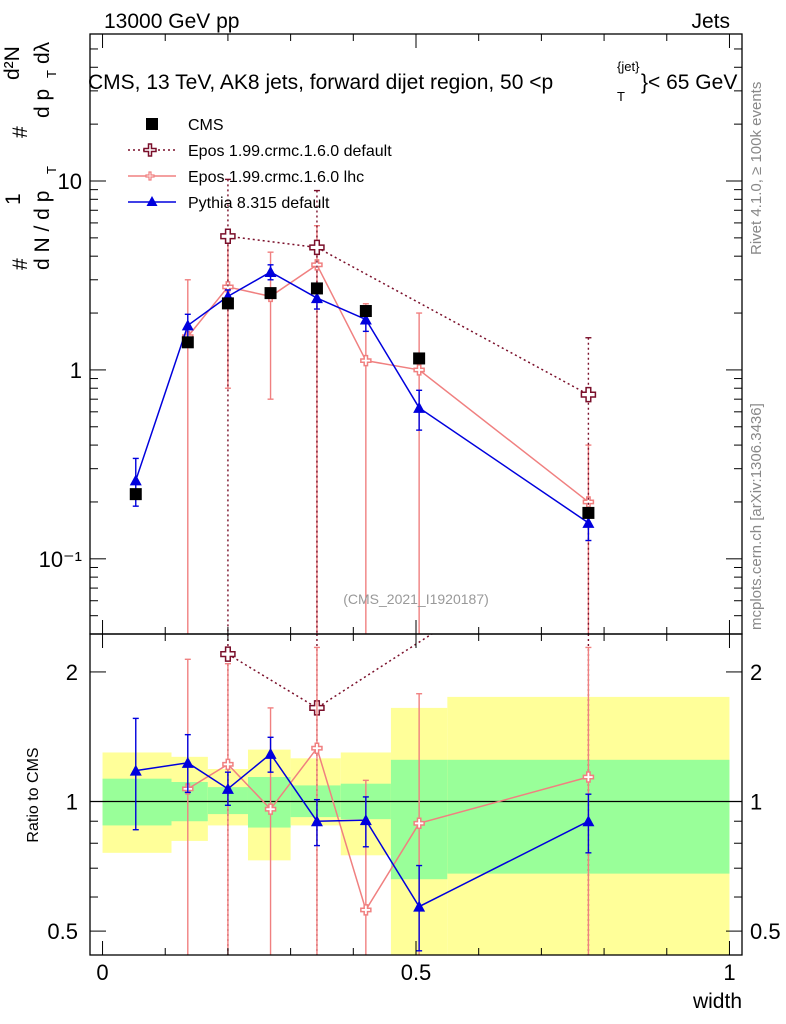 The height and width of the screenshot is (1024, 786). What do you see at coordinates (33, 794) in the screenshot?
I see `y-axis-label-ratio: Ratio to CMS` at bounding box center [33, 794].